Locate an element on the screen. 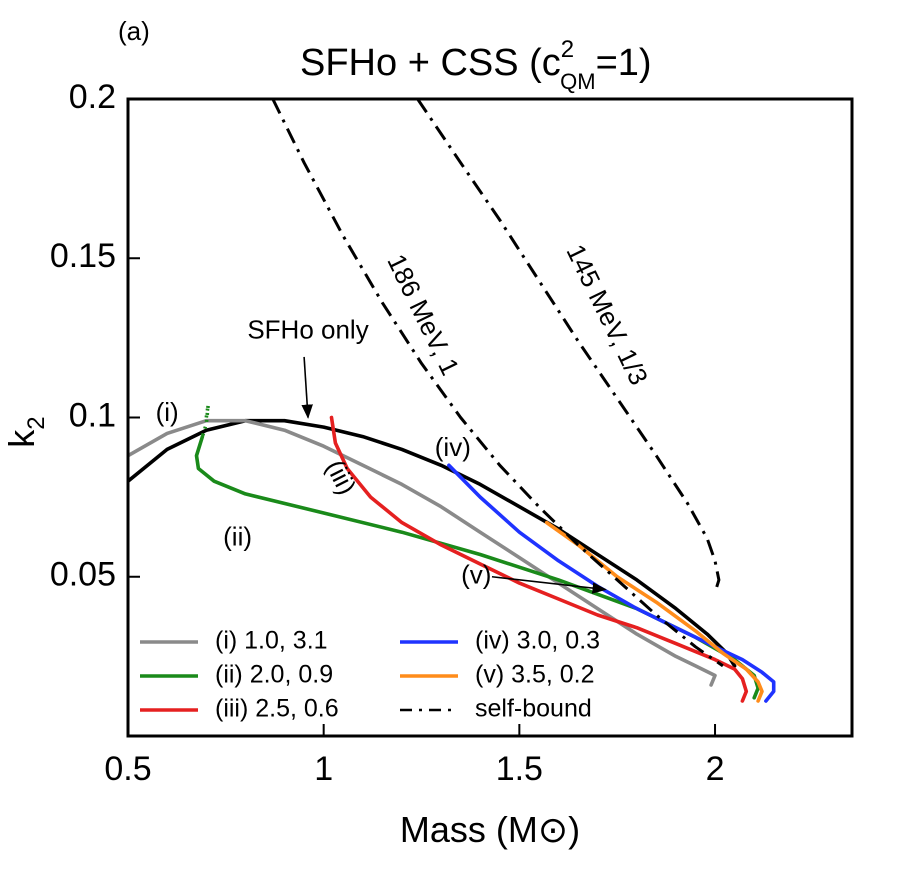 This screenshot has height=872, width=900. legend-label-ii-2-0-0-9: (ii) 2.0, 0.9 is located at coordinates (274, 675).